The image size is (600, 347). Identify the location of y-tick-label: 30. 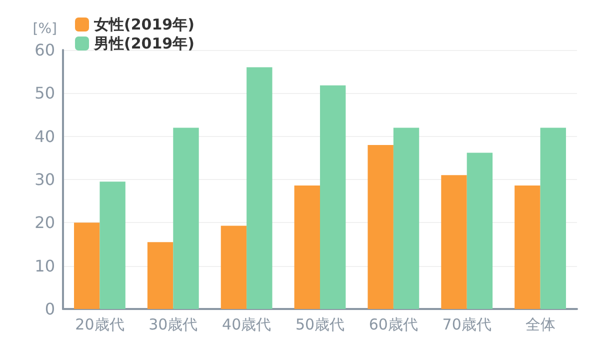
(44, 179).